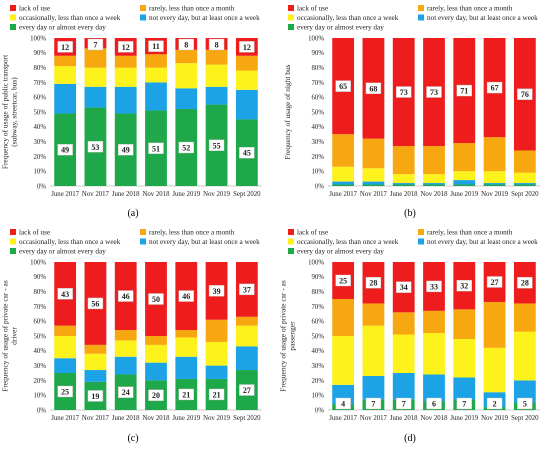 This screenshot has width=550, height=449. What do you see at coordinates (343, 418) in the screenshot?
I see `x-tick-label: June 2017` at bounding box center [343, 418].